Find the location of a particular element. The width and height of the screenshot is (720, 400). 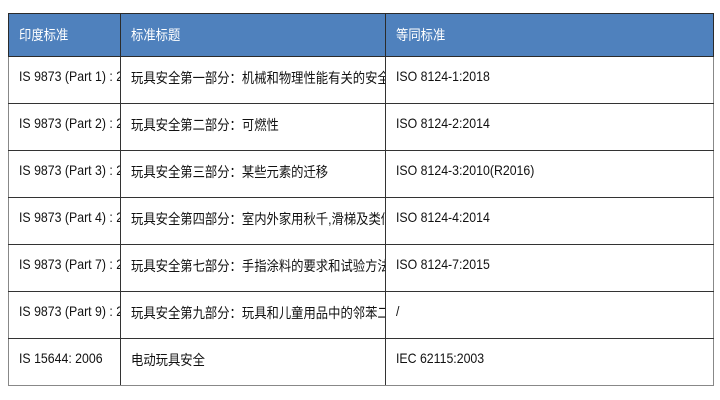

equivalent-standard-cell: ISO 8124-7:2015 is located at coordinates (549, 268).